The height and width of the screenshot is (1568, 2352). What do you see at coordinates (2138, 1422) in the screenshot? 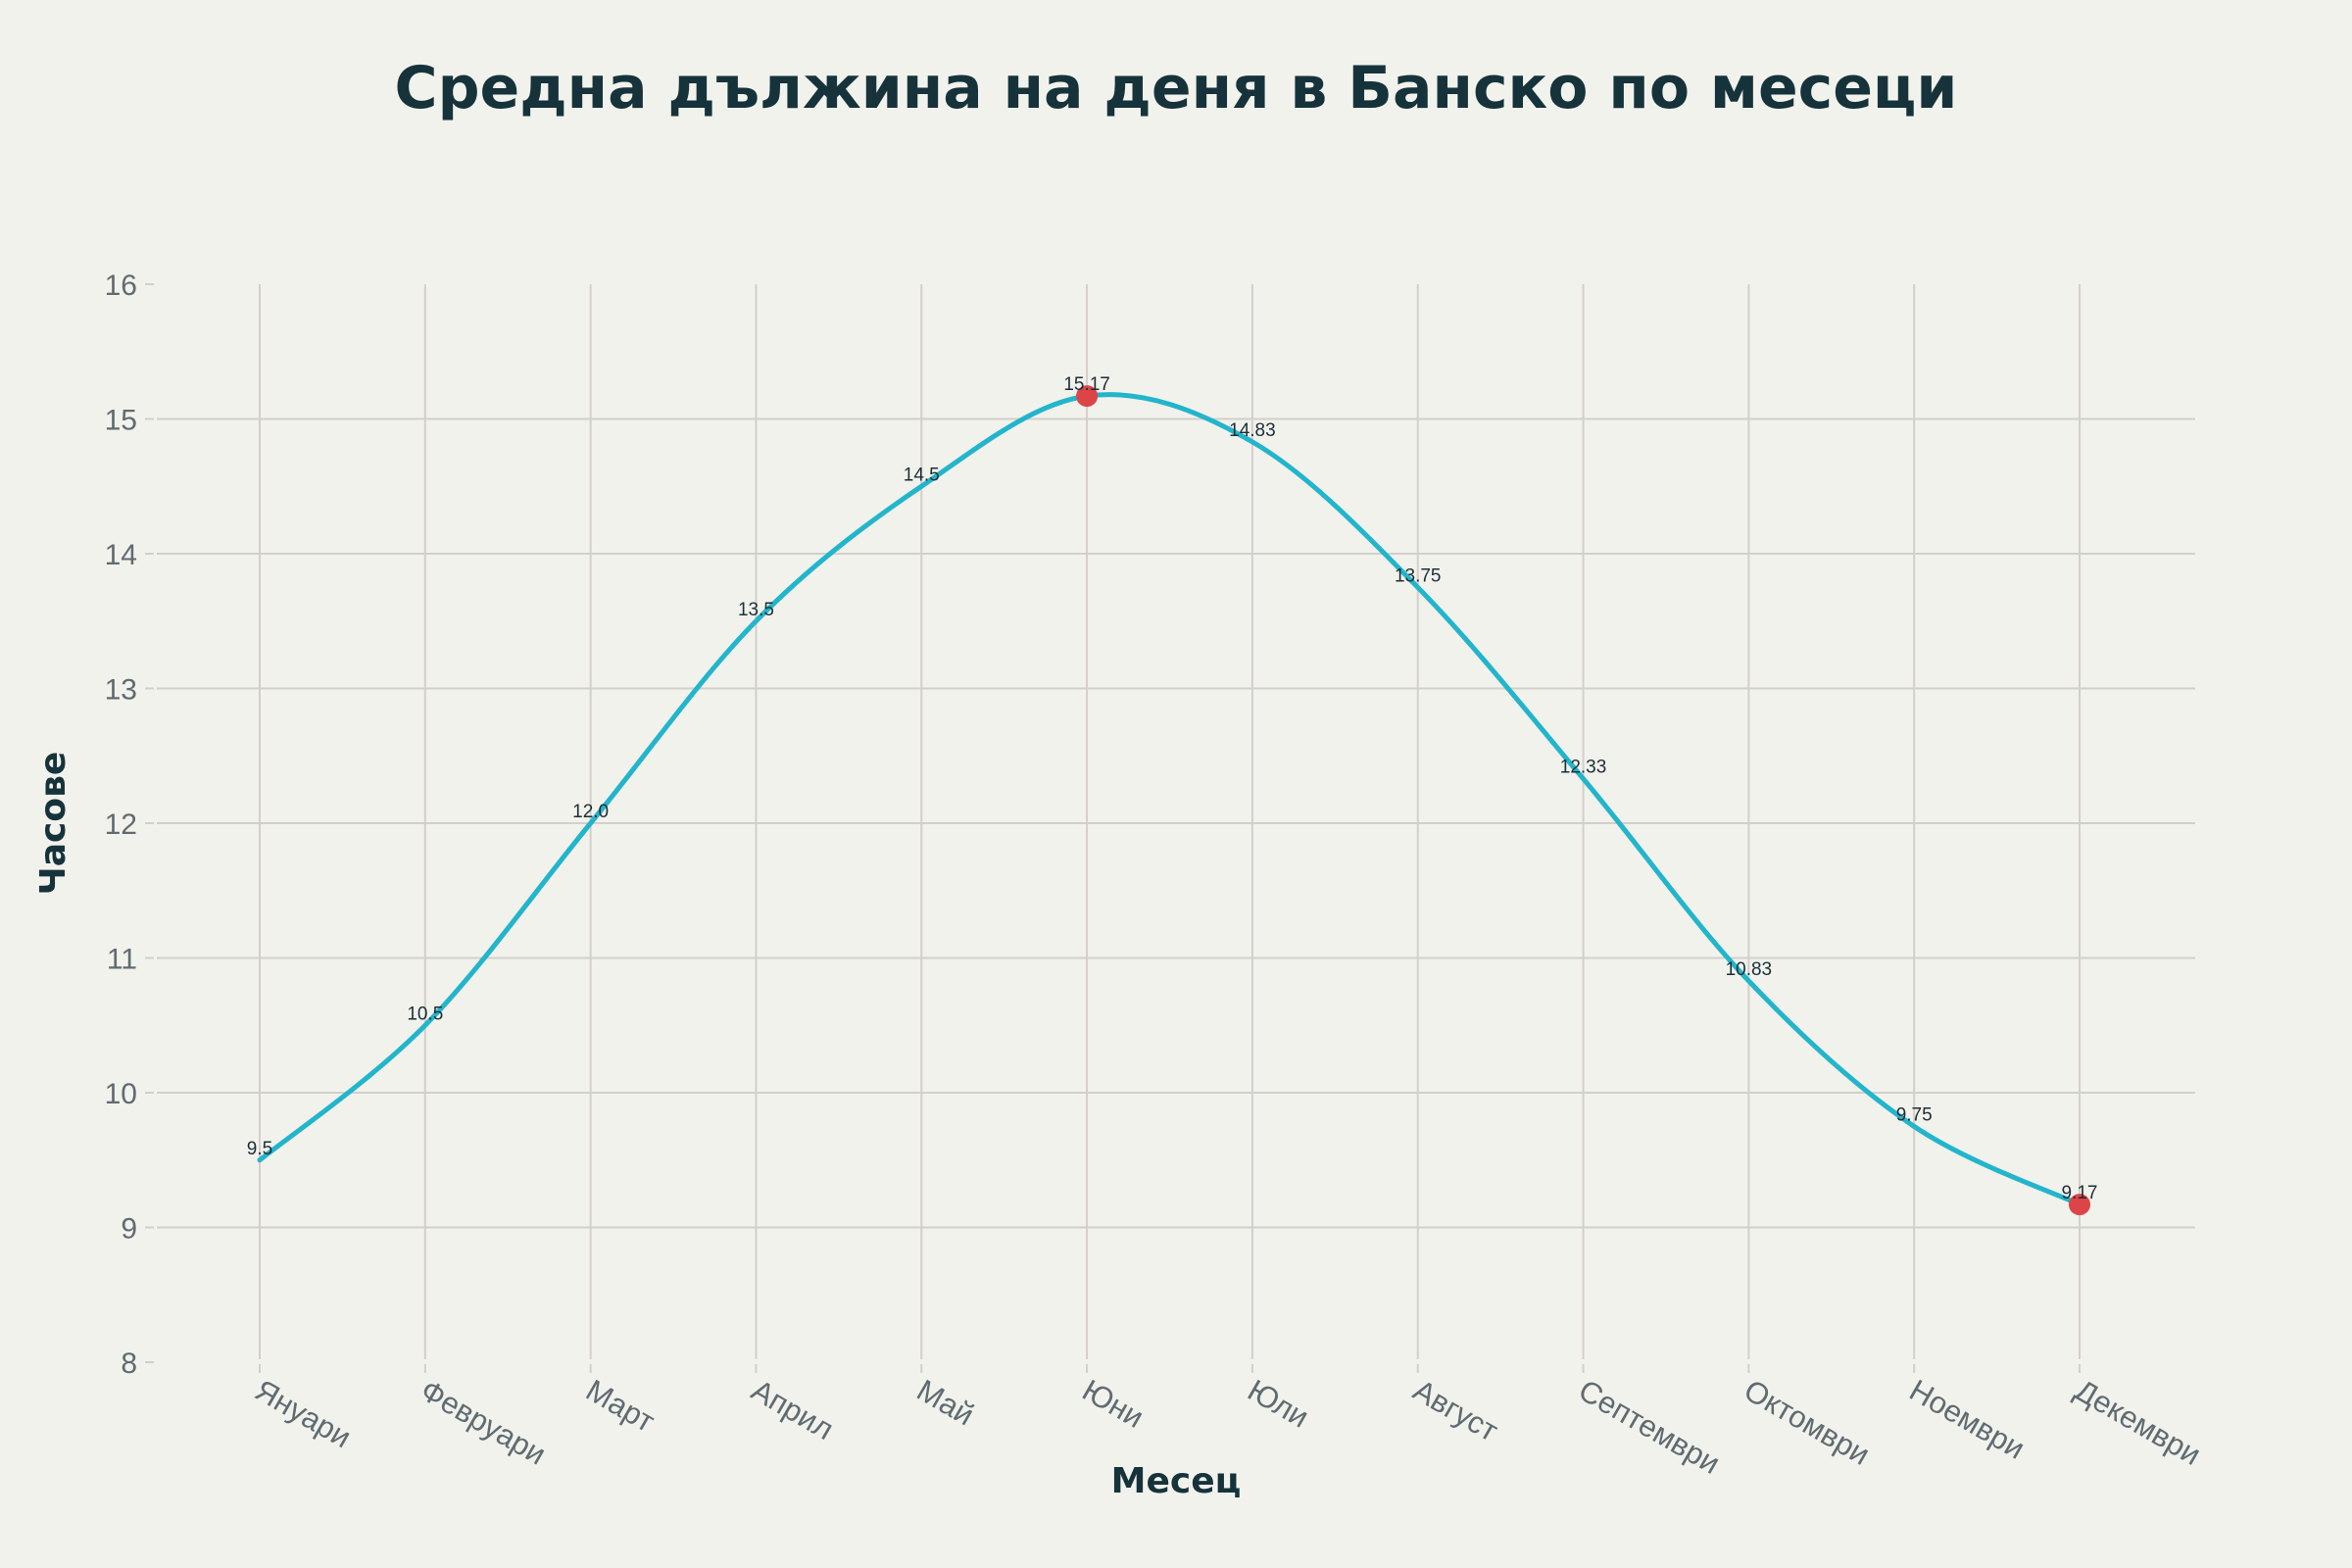
I see `x-tick-label: Декември` at bounding box center [2138, 1422].